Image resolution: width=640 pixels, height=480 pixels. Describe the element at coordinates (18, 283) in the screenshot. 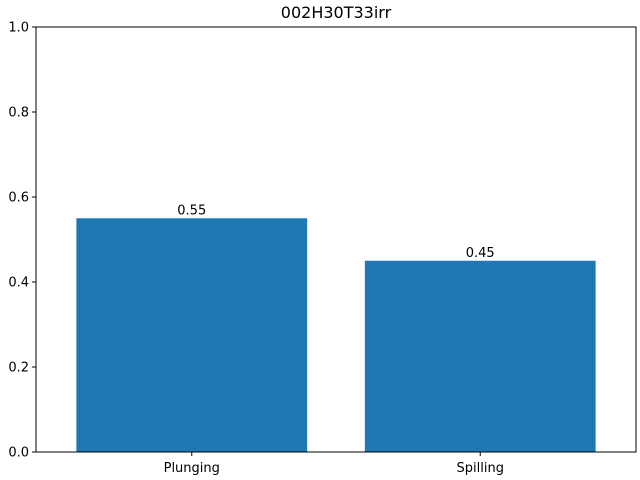

I see `y-tick-label: 0.4` at that location.